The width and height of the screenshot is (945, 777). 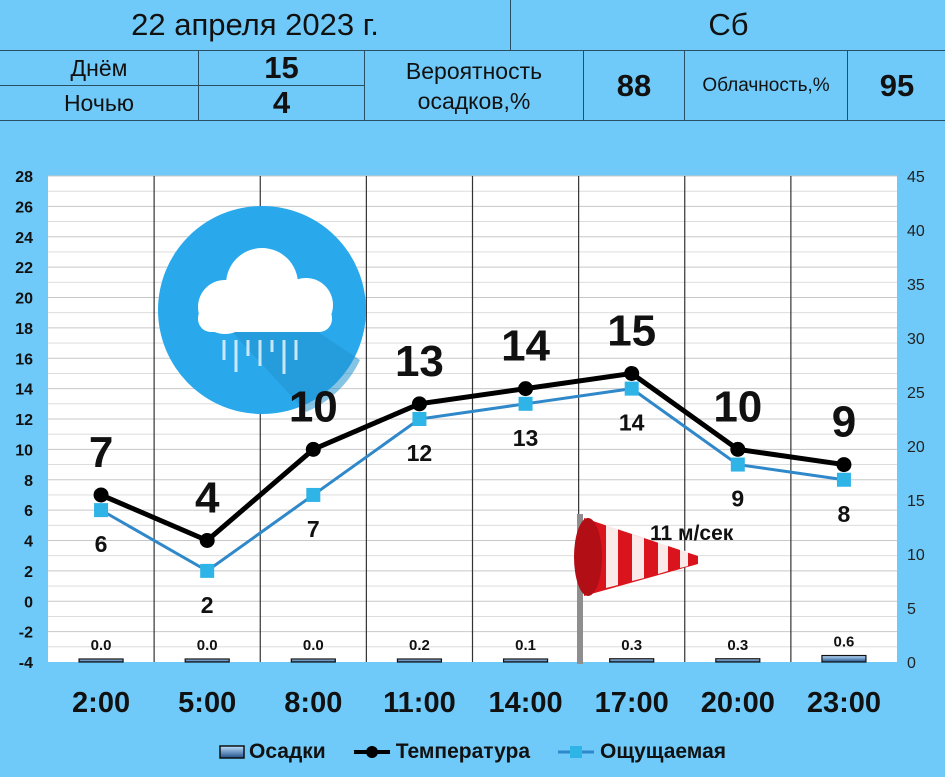 I want to click on left-tick-label: 22, so click(x=24, y=268).